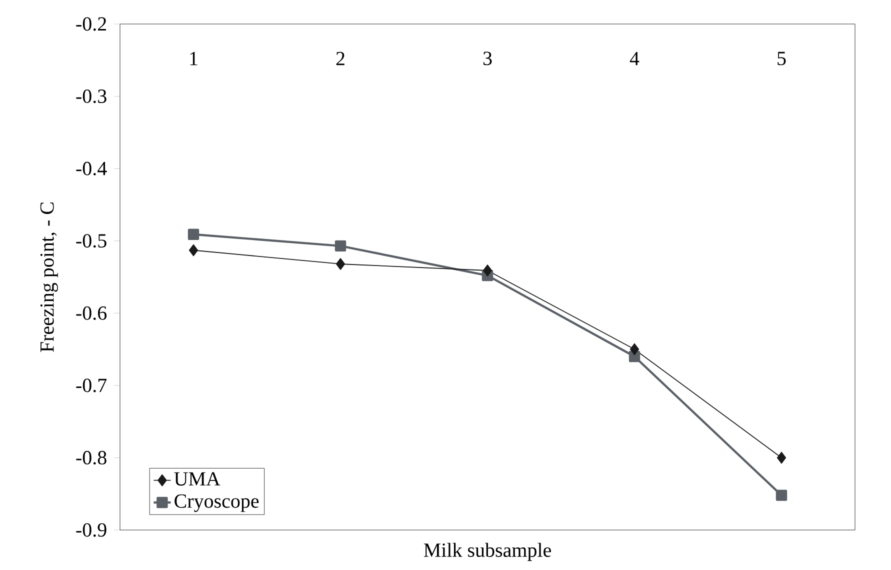 The width and height of the screenshot is (891, 570). Describe the element at coordinates (782, 59) in the screenshot. I see `x-tick-label: 5` at that location.